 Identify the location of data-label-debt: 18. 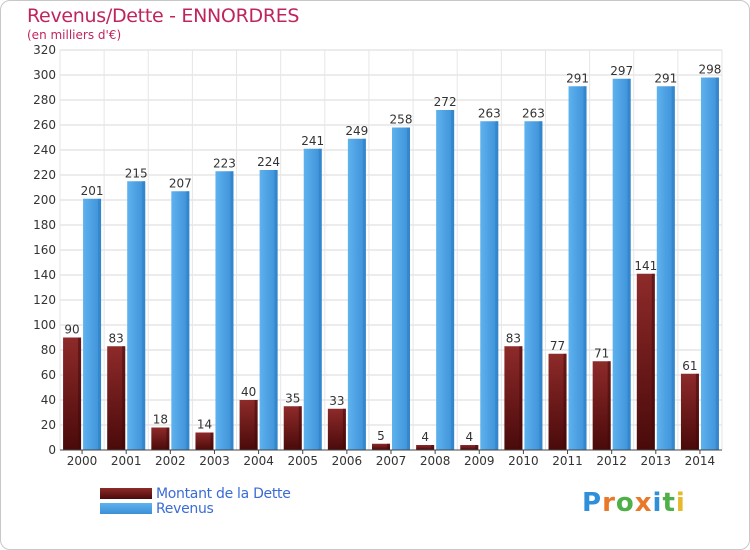
(160, 420).